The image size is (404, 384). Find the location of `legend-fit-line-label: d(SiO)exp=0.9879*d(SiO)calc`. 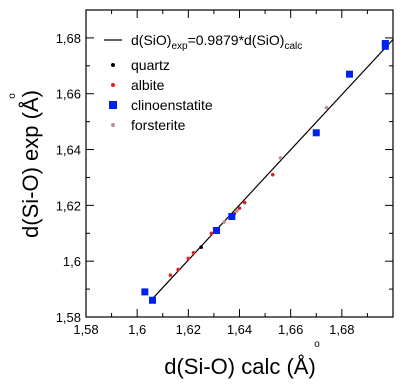

legend-fit-line-label: d(SiO)exp=0.9879*d(SiO)calc is located at coordinates (216, 42).